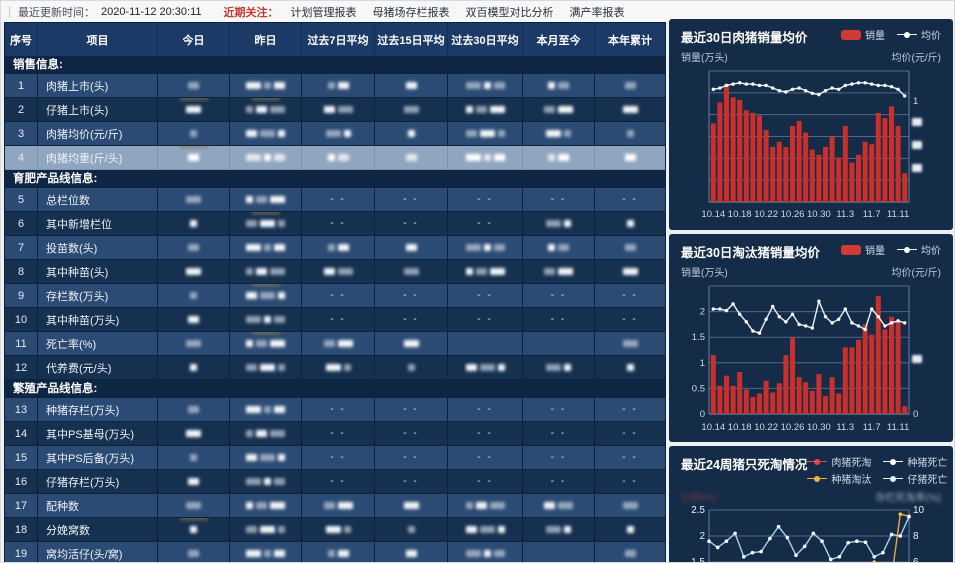 The width and height of the screenshot is (955, 563). I want to click on row-index: 8, so click(21, 272).